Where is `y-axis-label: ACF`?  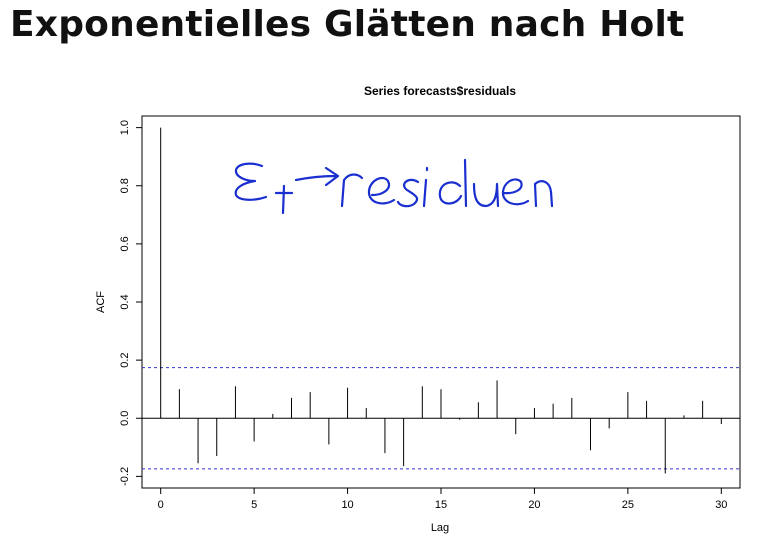
y-axis-label: ACF is located at coordinates (101, 302).